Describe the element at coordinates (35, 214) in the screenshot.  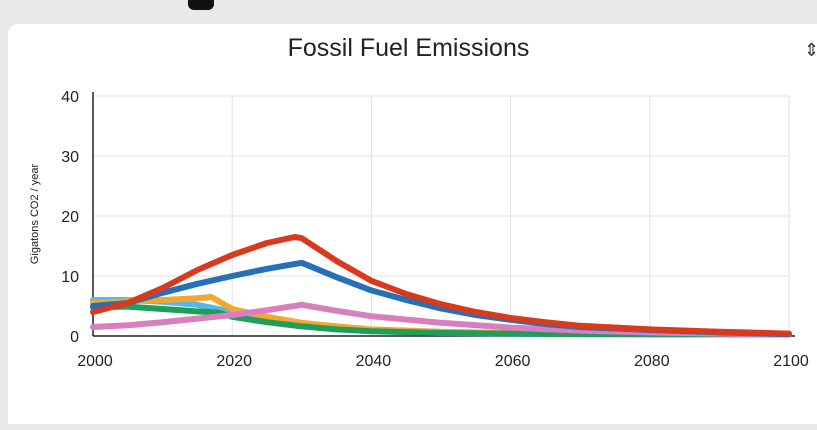
I see `y-axis-title: Gigatons CO2 / year` at that location.